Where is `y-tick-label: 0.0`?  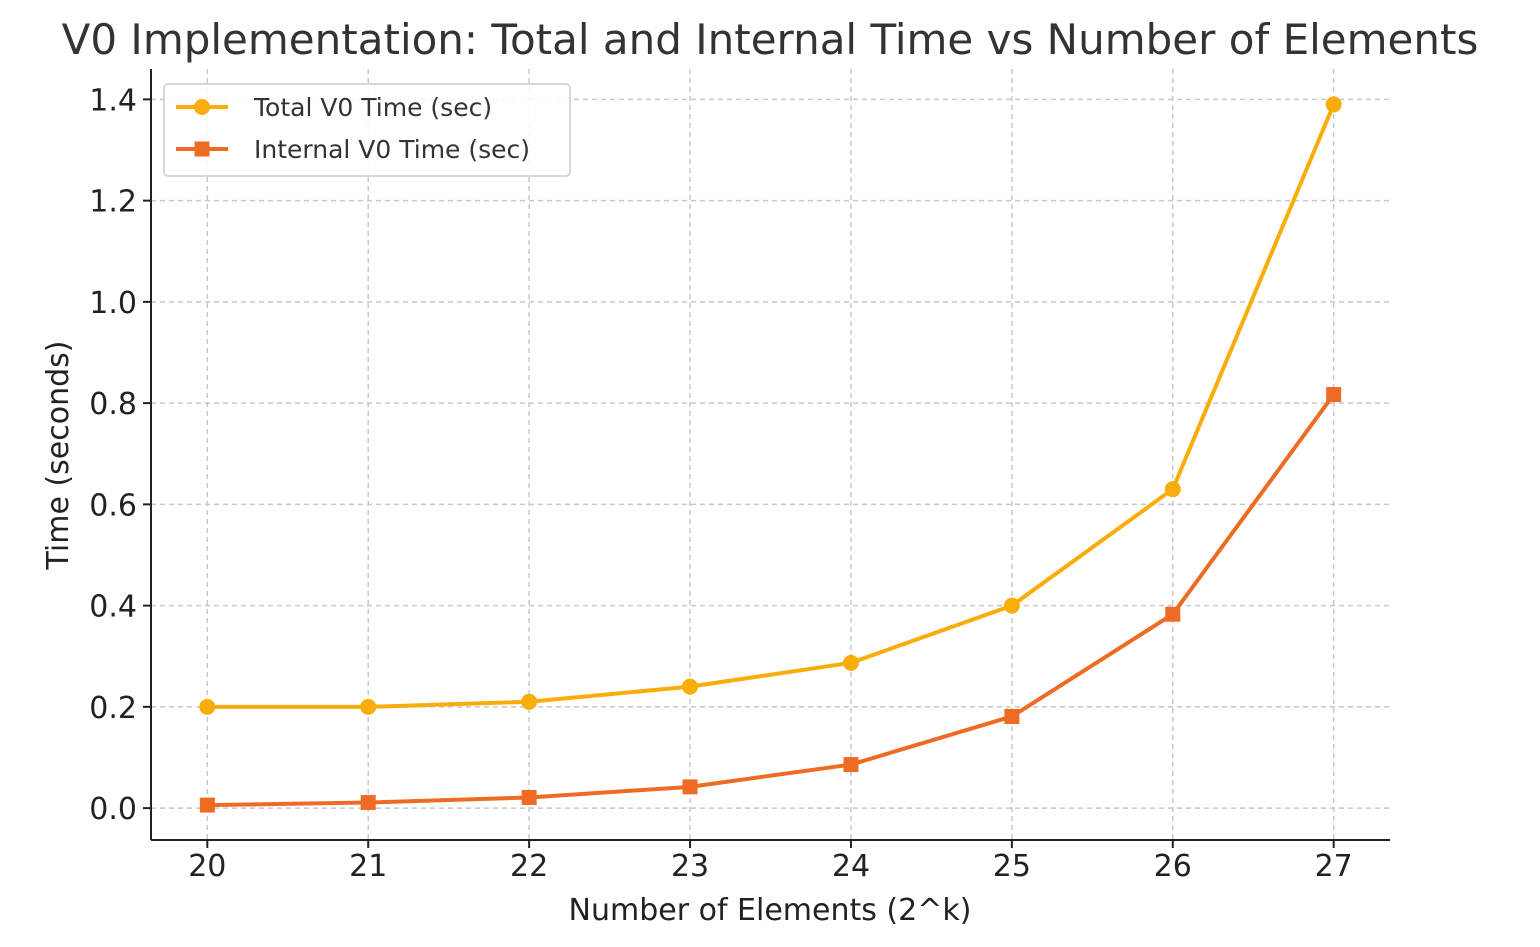
y-tick-label: 0.0 is located at coordinates (113, 809).